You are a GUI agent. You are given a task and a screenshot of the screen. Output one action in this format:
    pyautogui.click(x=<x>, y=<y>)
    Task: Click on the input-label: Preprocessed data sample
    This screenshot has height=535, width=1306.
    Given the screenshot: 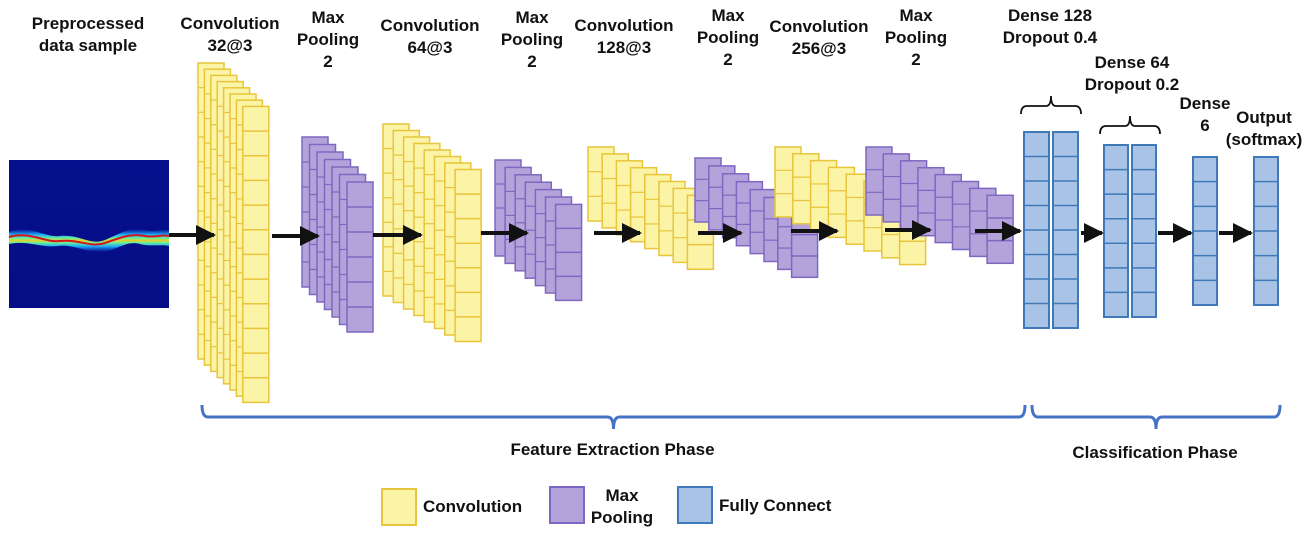 What is the action you would take?
    pyautogui.click(x=88, y=34)
    